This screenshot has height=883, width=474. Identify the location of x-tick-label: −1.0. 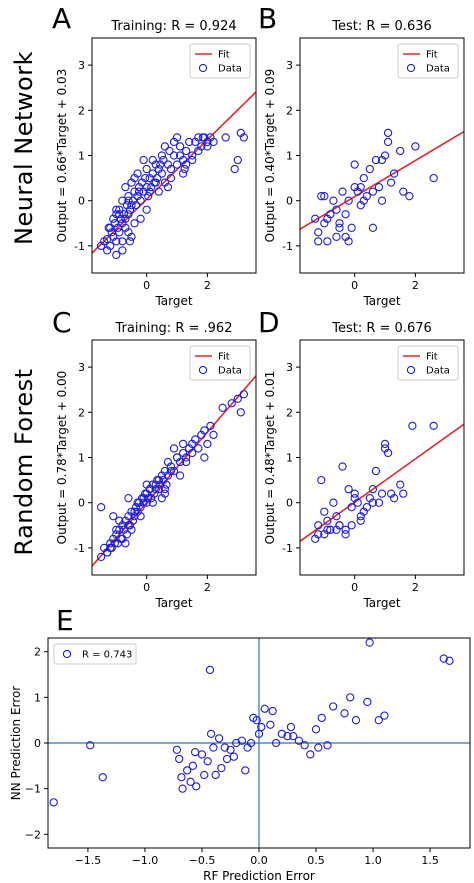
(145, 860).